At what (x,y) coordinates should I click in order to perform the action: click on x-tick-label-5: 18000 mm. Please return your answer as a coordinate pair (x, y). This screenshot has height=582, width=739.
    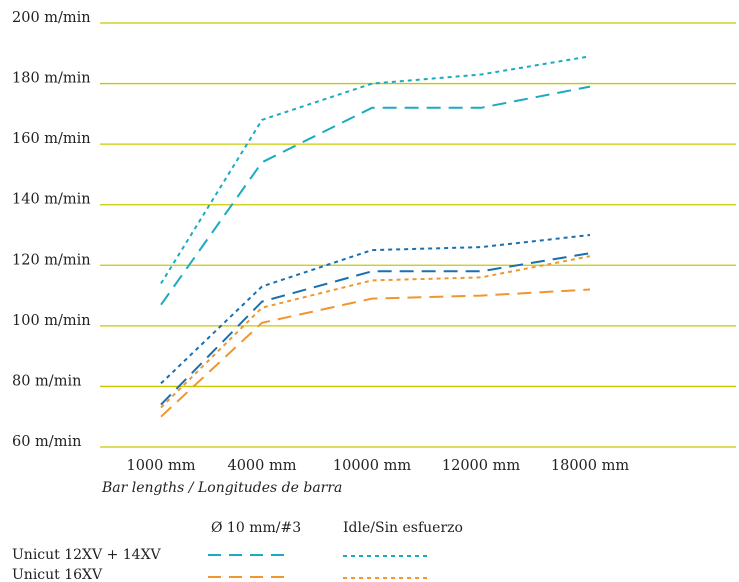
    Looking at the image, I should click on (590, 466).